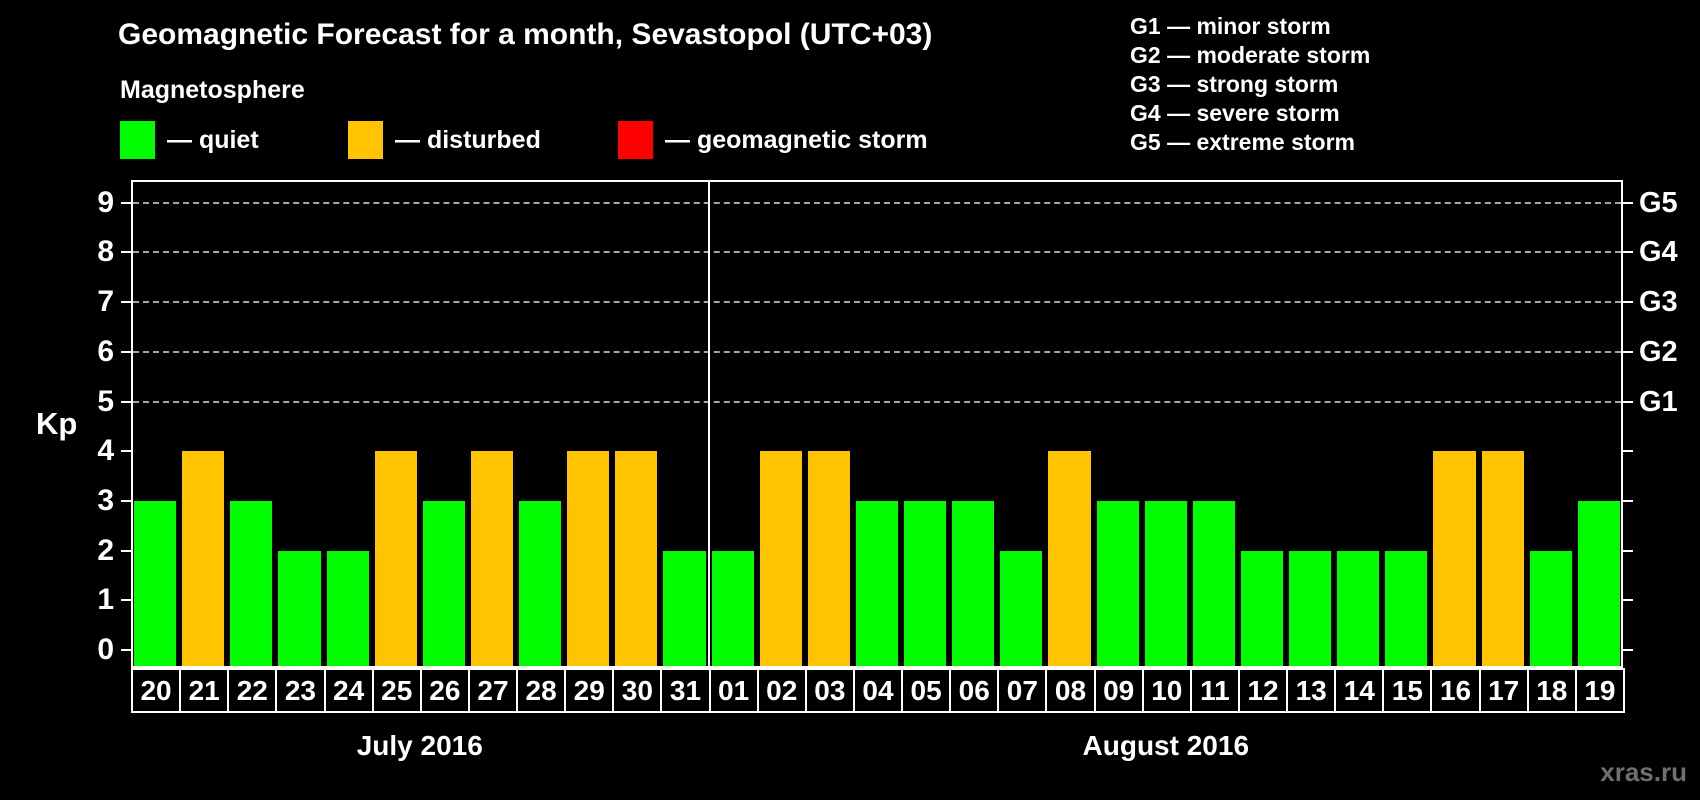 The image size is (1700, 800). I want to click on day-label-13: 13, so click(1311, 690).